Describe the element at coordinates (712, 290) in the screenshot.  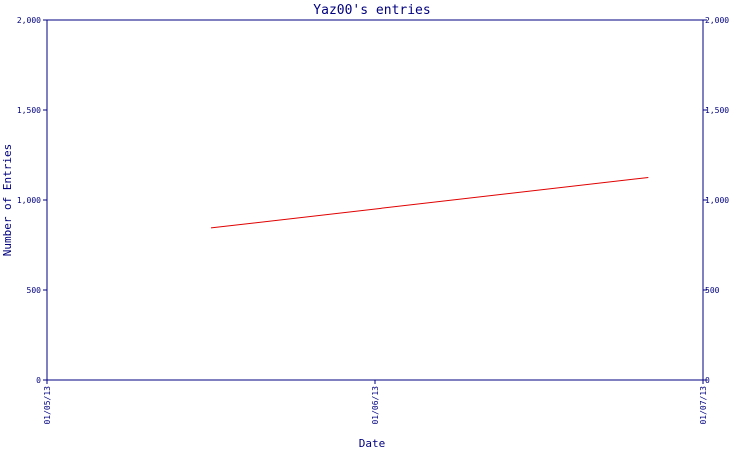
I see `y-tick-label-right: 500` at that location.